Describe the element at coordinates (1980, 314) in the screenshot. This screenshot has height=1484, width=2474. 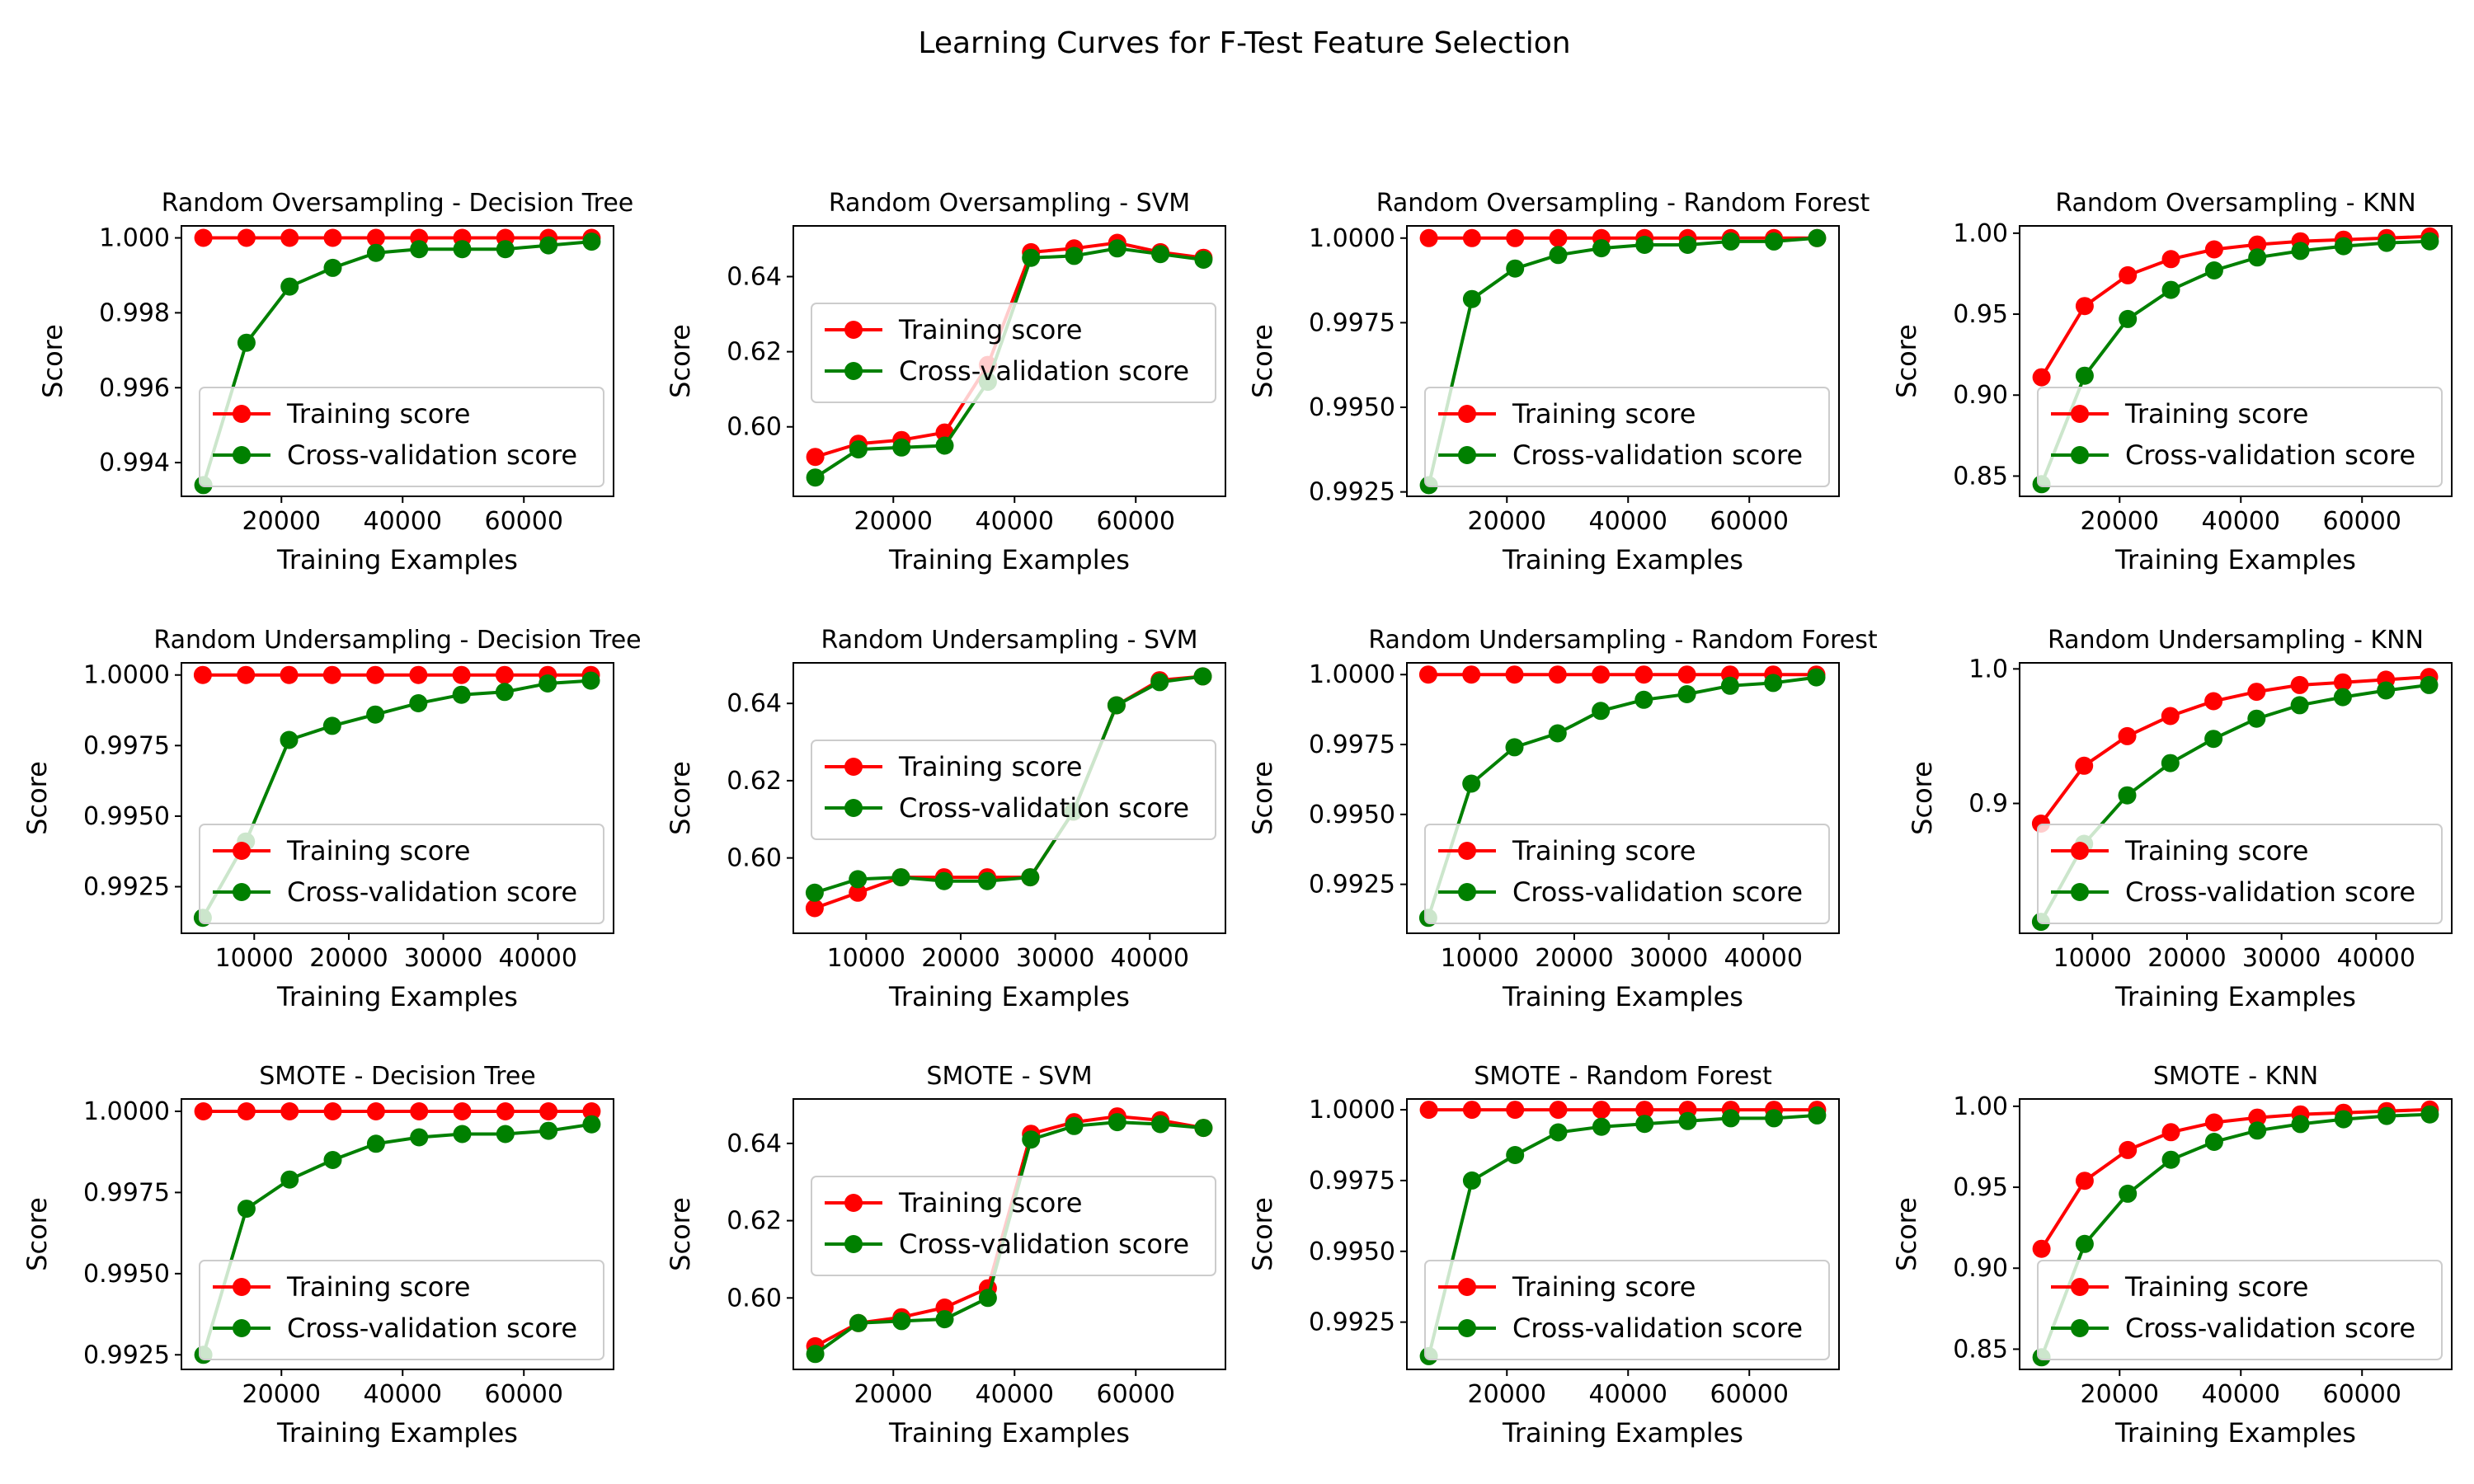
I see `y-tick-label: 0.95` at that location.